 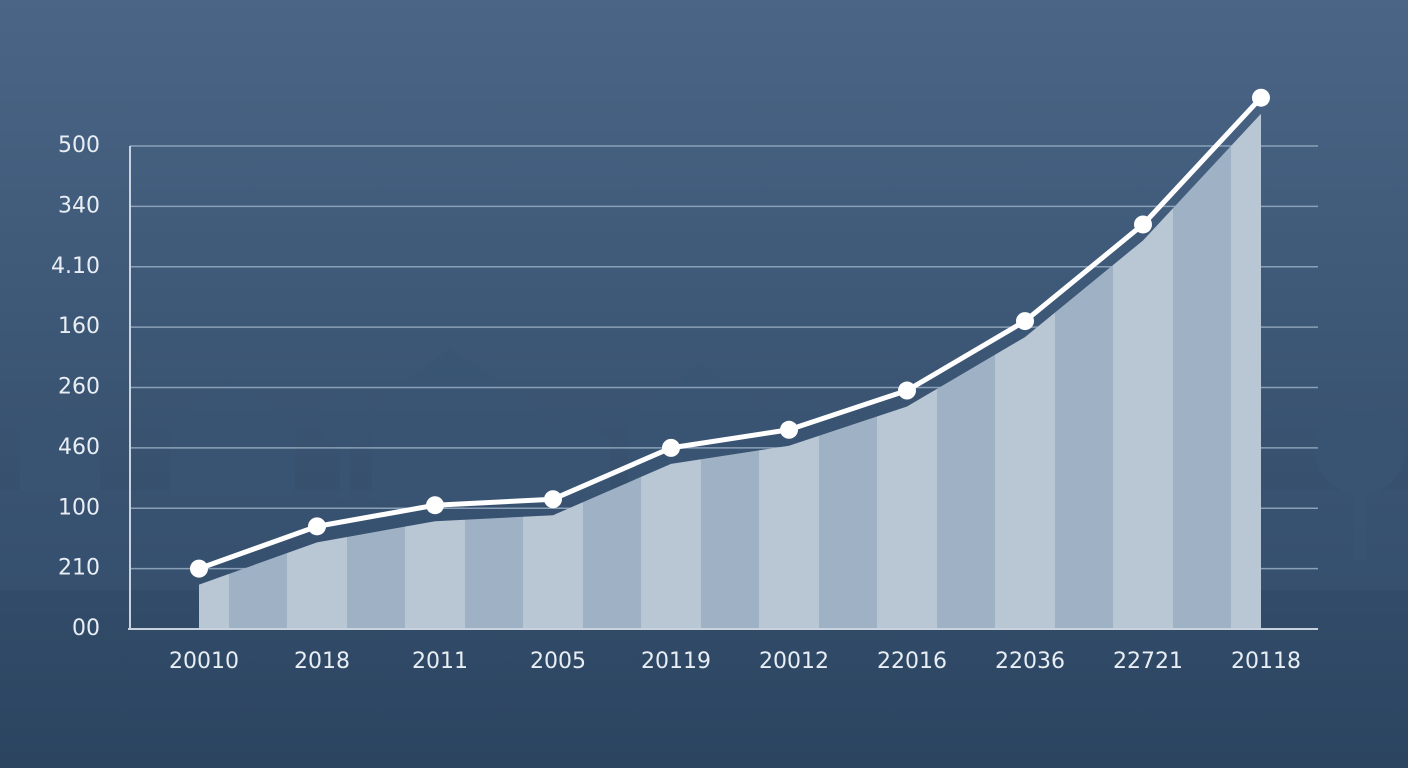 I want to click on x-tick-label: 20118, so click(x=1266, y=661).